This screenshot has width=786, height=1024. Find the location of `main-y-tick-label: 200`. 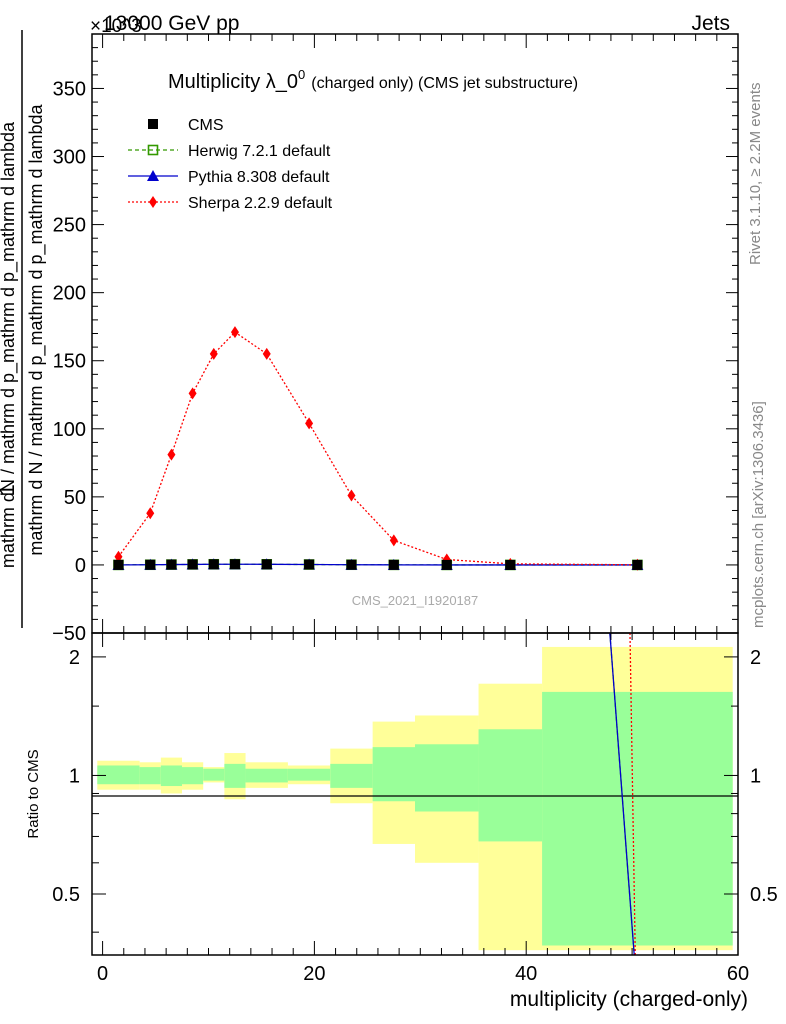

main-y-tick-label: 200 is located at coordinates (69, 294).